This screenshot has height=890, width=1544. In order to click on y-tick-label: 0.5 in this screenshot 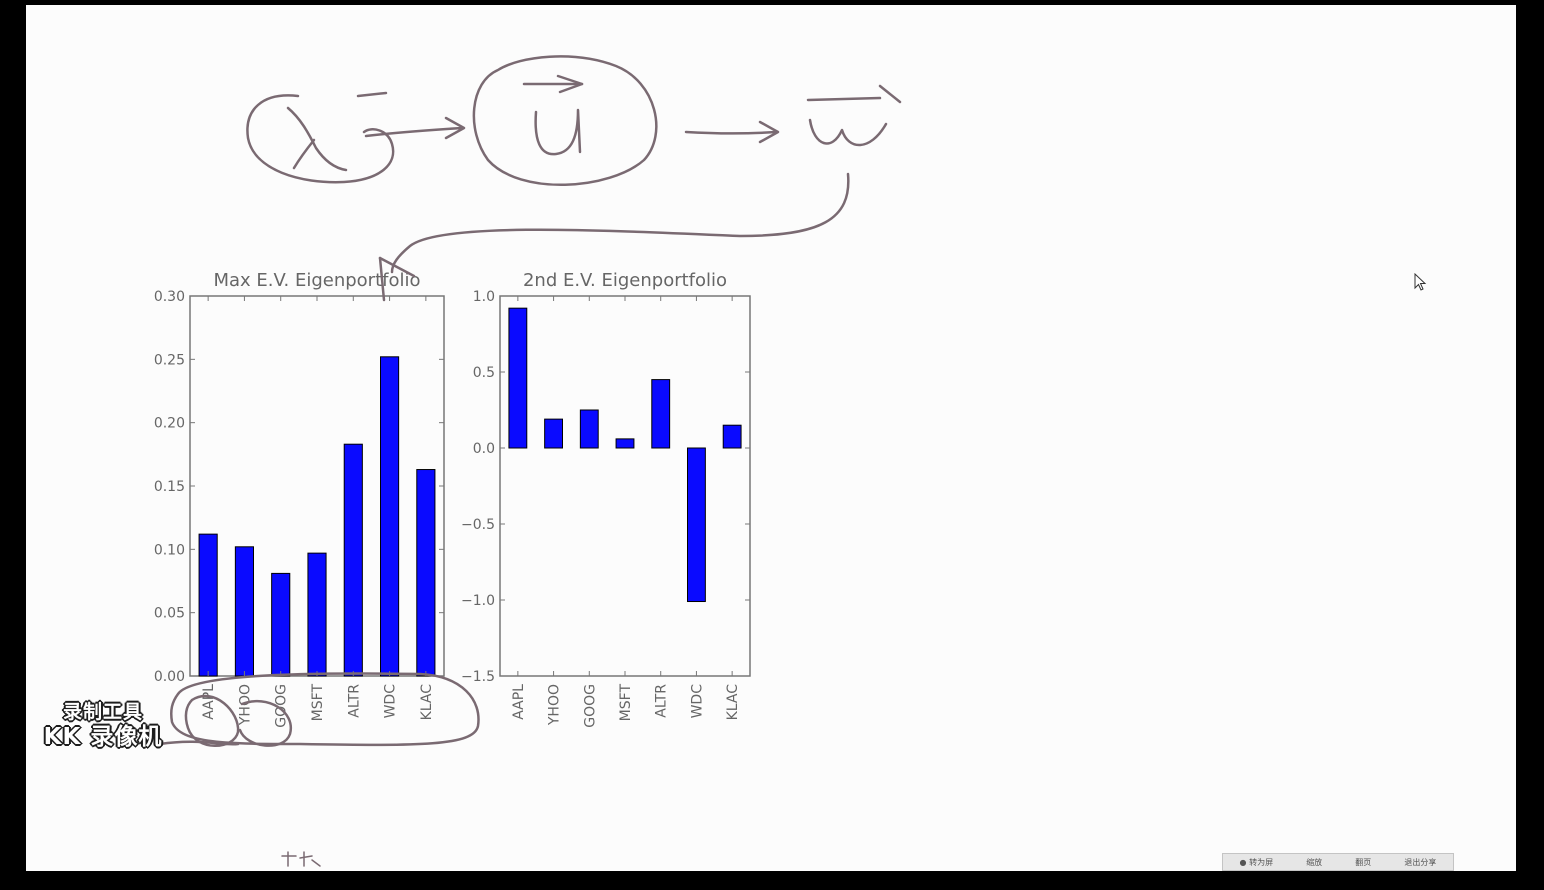, I will do `click(484, 373)`.